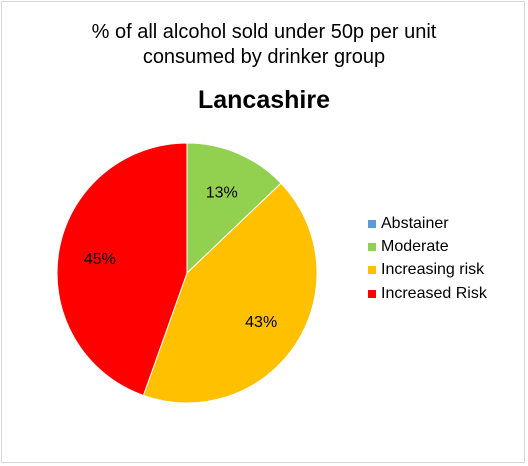 The width and height of the screenshot is (528, 466). I want to click on legend-swatch-increased-risk, so click(372, 293).